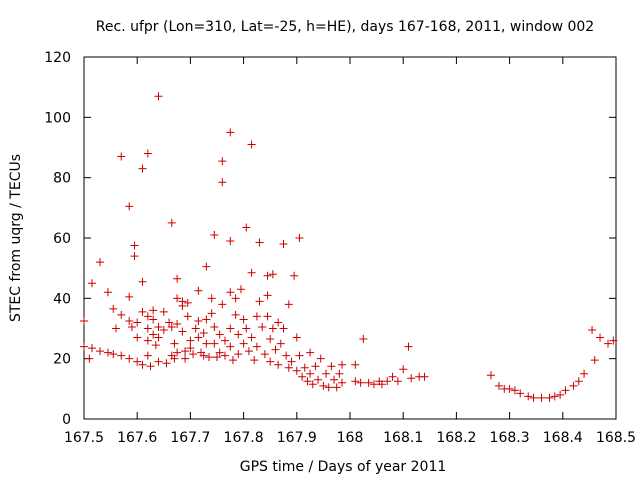 This screenshot has width=640, height=480. I want to click on y-tick-label: 20, so click(62, 360).